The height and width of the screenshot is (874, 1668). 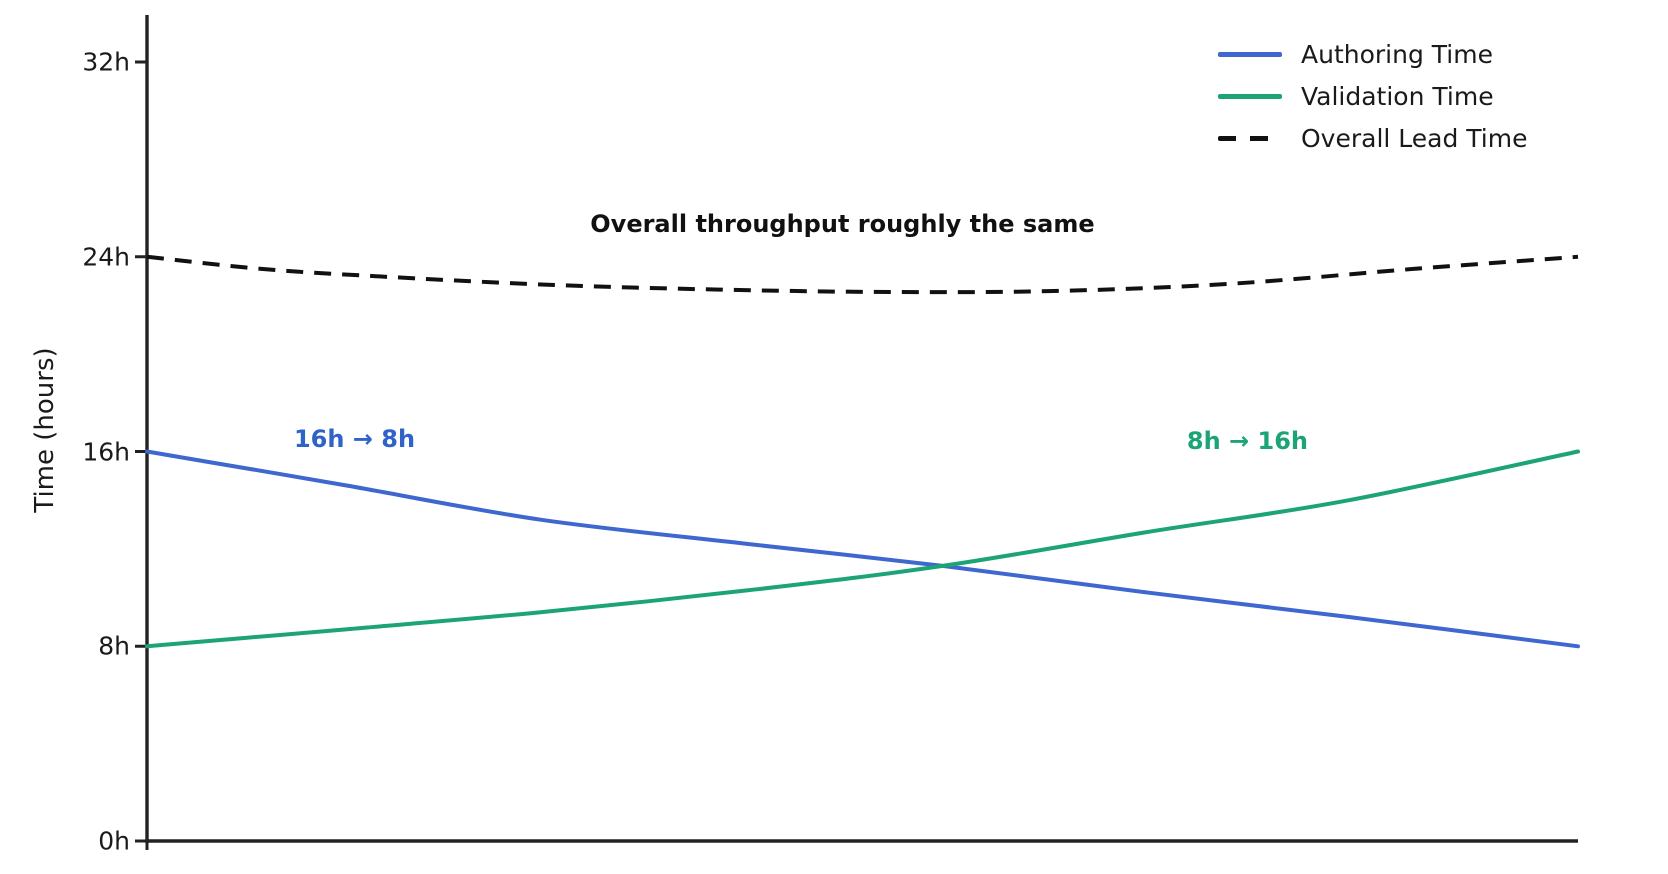 I want to click on annotation-authoring-16h-to-8h: 16h → 8h, so click(x=354, y=439).